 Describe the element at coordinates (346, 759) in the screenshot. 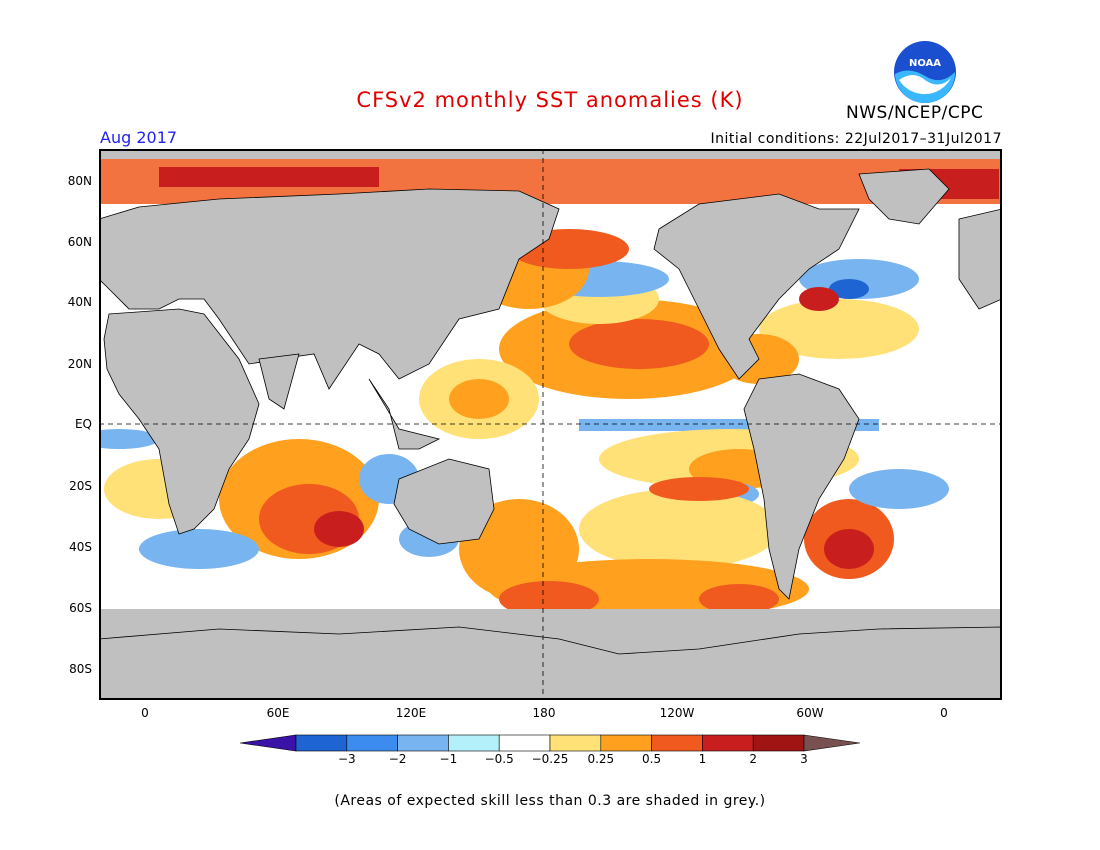

I see `colorbar-tick-label: −3` at that location.